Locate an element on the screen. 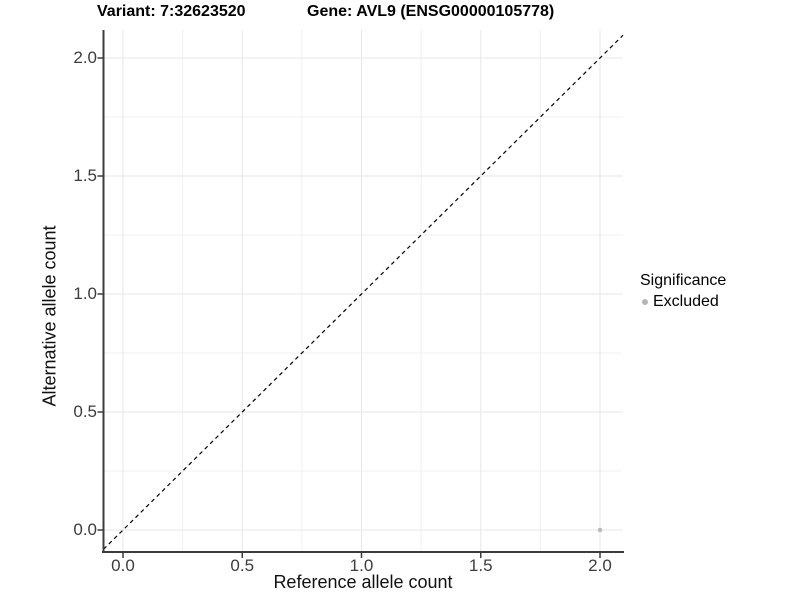 This screenshot has height=600, width=800. y-tick-label: 2.0 is located at coordinates (85, 57).